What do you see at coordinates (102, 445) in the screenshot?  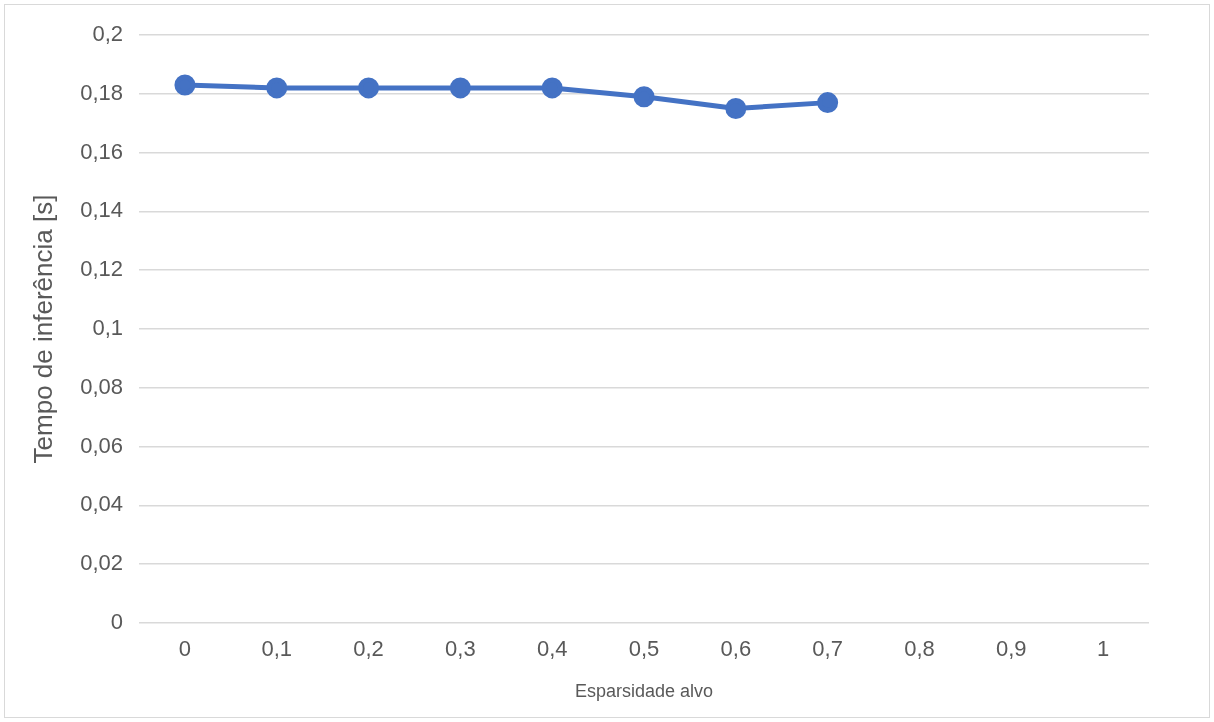 I see `y-tick-label: 0,06` at bounding box center [102, 445].